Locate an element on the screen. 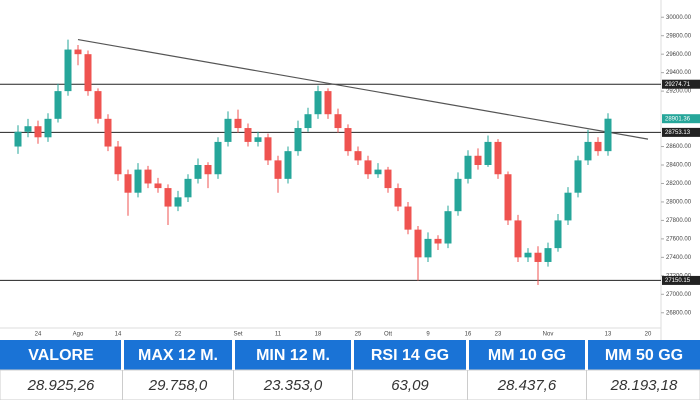 Image resolution: width=700 pixels, height=400 pixels. table-header-cell: MIN 12 M. is located at coordinates (293, 355).